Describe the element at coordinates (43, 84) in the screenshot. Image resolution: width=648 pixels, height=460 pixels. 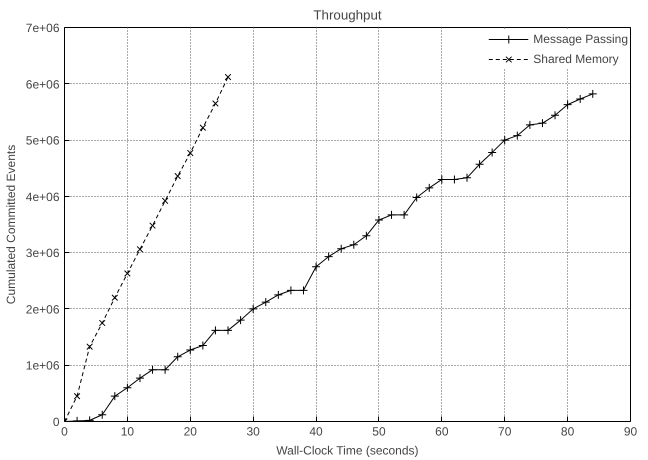
I see `y-tick-label: 6e+06` at that location.